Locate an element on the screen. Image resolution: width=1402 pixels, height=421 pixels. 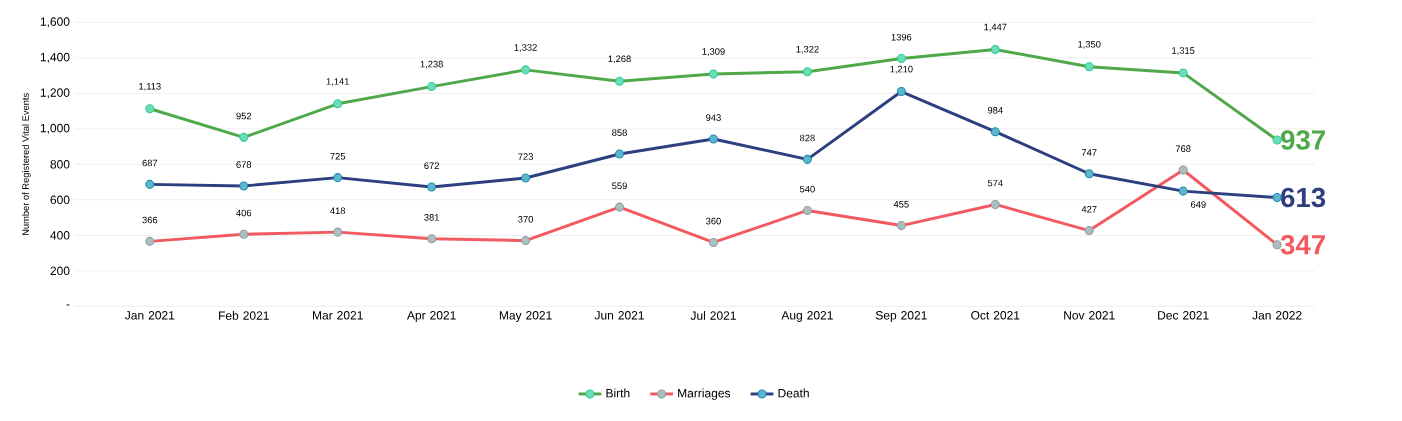
x-tick-label: Oct 2021 is located at coordinates (995, 315).